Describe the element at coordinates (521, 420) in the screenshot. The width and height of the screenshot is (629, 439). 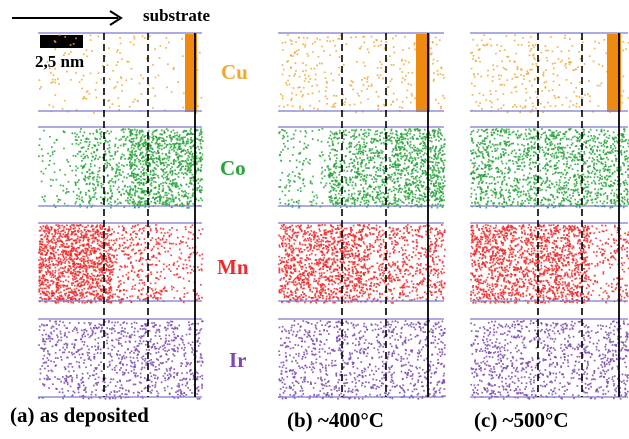
I see `panel-label-c: (c) ~500°C` at that location.